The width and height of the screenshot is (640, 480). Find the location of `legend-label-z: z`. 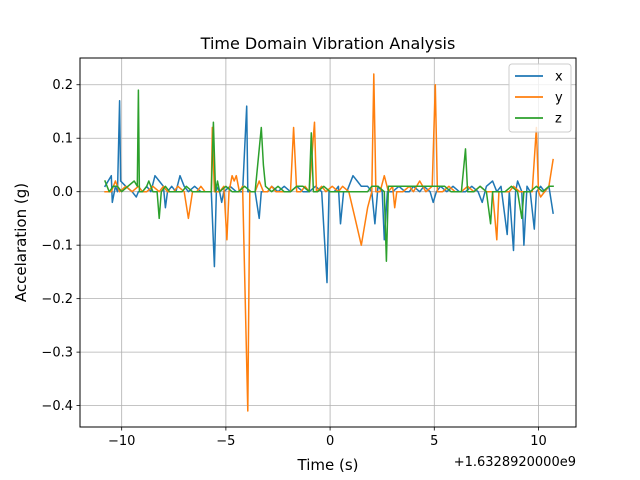

legend-label-z: z is located at coordinates (558, 119).